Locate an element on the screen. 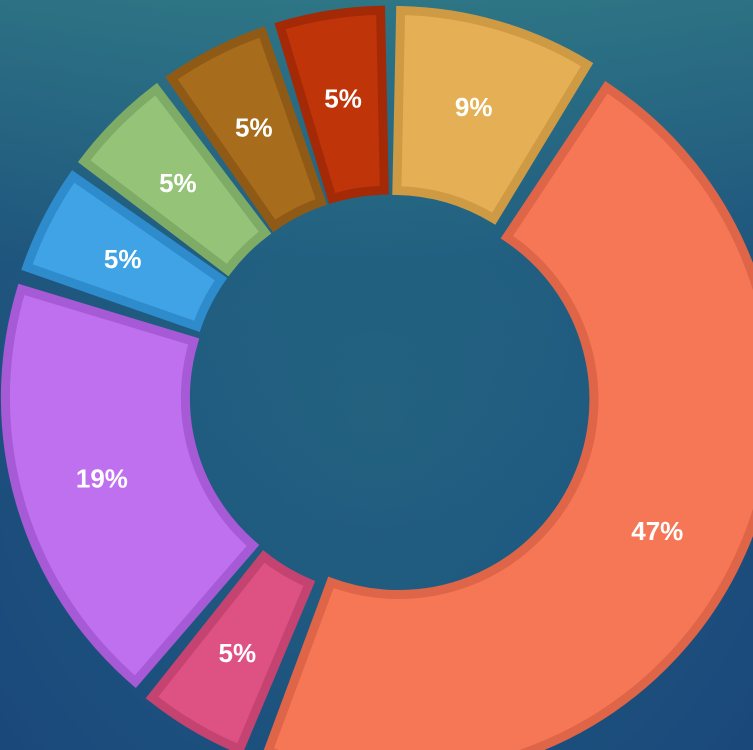  slice-label-3: 19% is located at coordinates (102, 479).